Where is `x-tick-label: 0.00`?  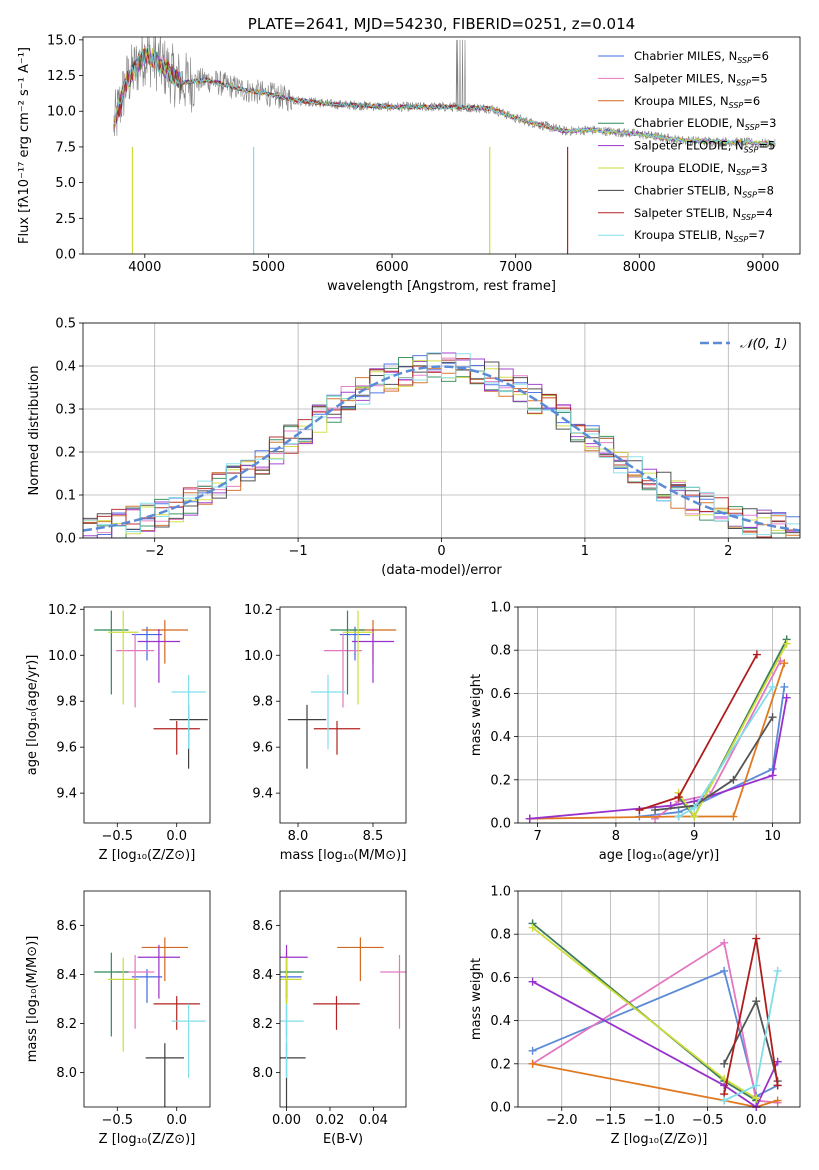
x-tick-label: 0.00 is located at coordinates (286, 1120).